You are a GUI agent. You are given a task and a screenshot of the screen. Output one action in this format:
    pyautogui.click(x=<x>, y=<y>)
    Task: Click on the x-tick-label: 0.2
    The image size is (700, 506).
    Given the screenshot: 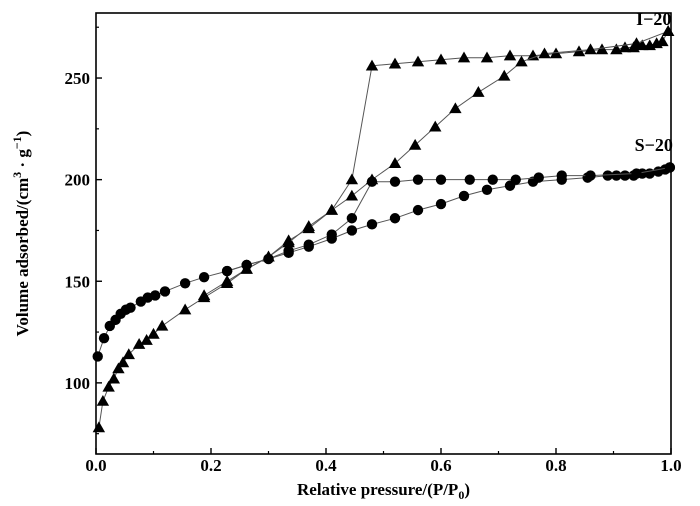 What is the action you would take?
    pyautogui.click(x=210, y=465)
    